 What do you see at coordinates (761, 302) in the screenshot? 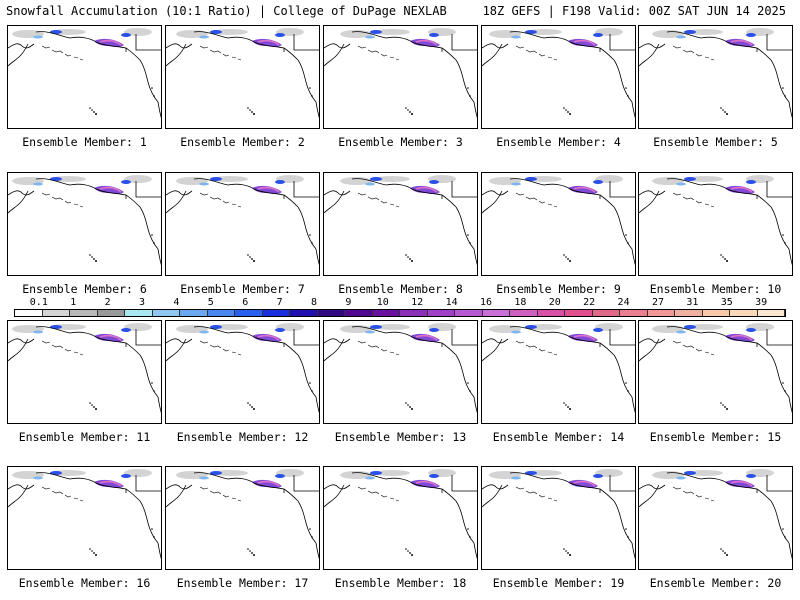
I see `color-scale-tick: 39` at bounding box center [761, 302].